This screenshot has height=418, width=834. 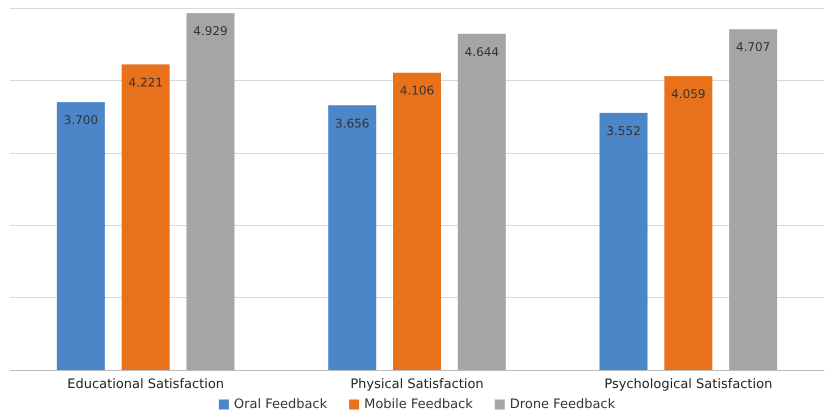 I want to click on data-label: 4.059, so click(x=688, y=94).